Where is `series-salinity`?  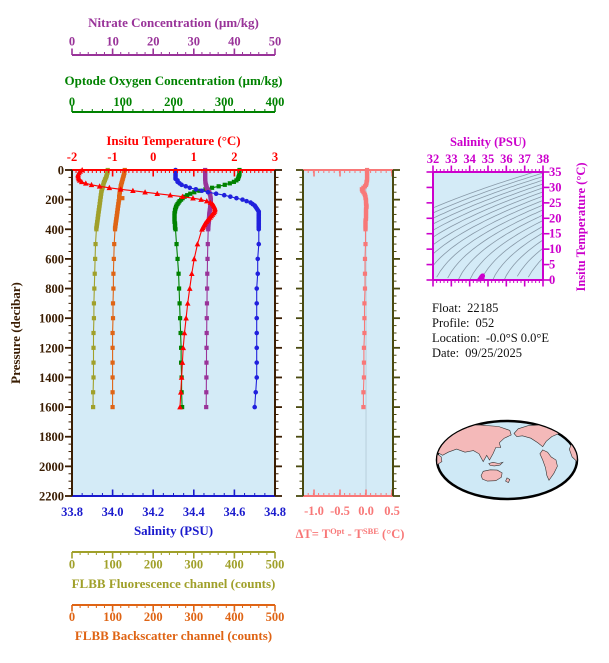 series-salinity is located at coordinates (217, 288).